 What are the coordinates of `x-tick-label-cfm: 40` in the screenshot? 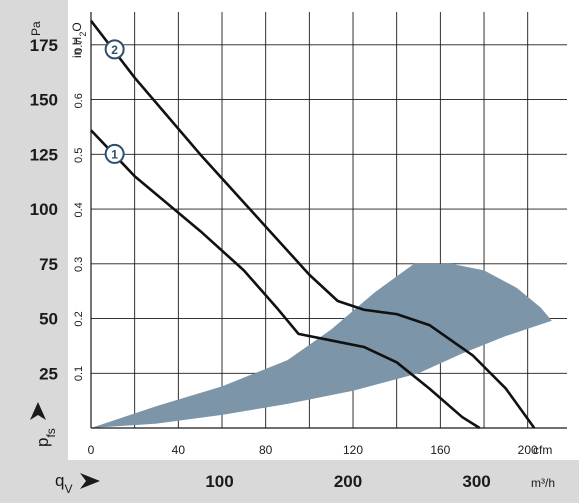 It's located at (179, 450).